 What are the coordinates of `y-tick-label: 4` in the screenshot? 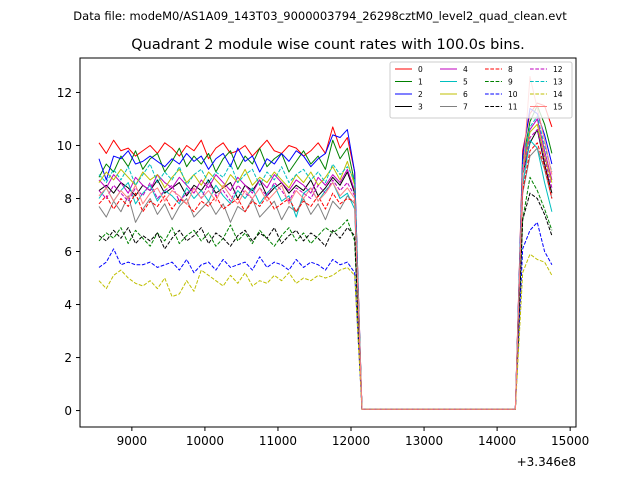 It's located at (68, 305).